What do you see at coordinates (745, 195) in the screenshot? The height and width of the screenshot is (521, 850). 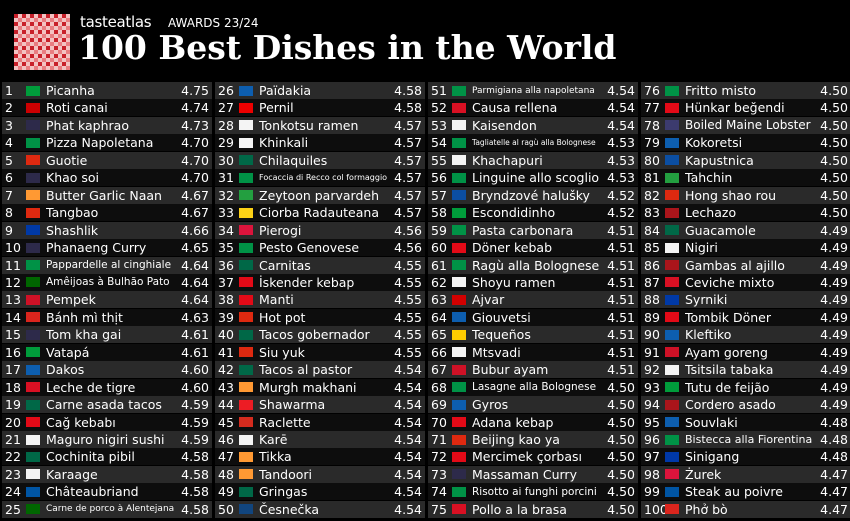 I see `dish-row: 82 Hong shao rou 4.50` at bounding box center [745, 195].